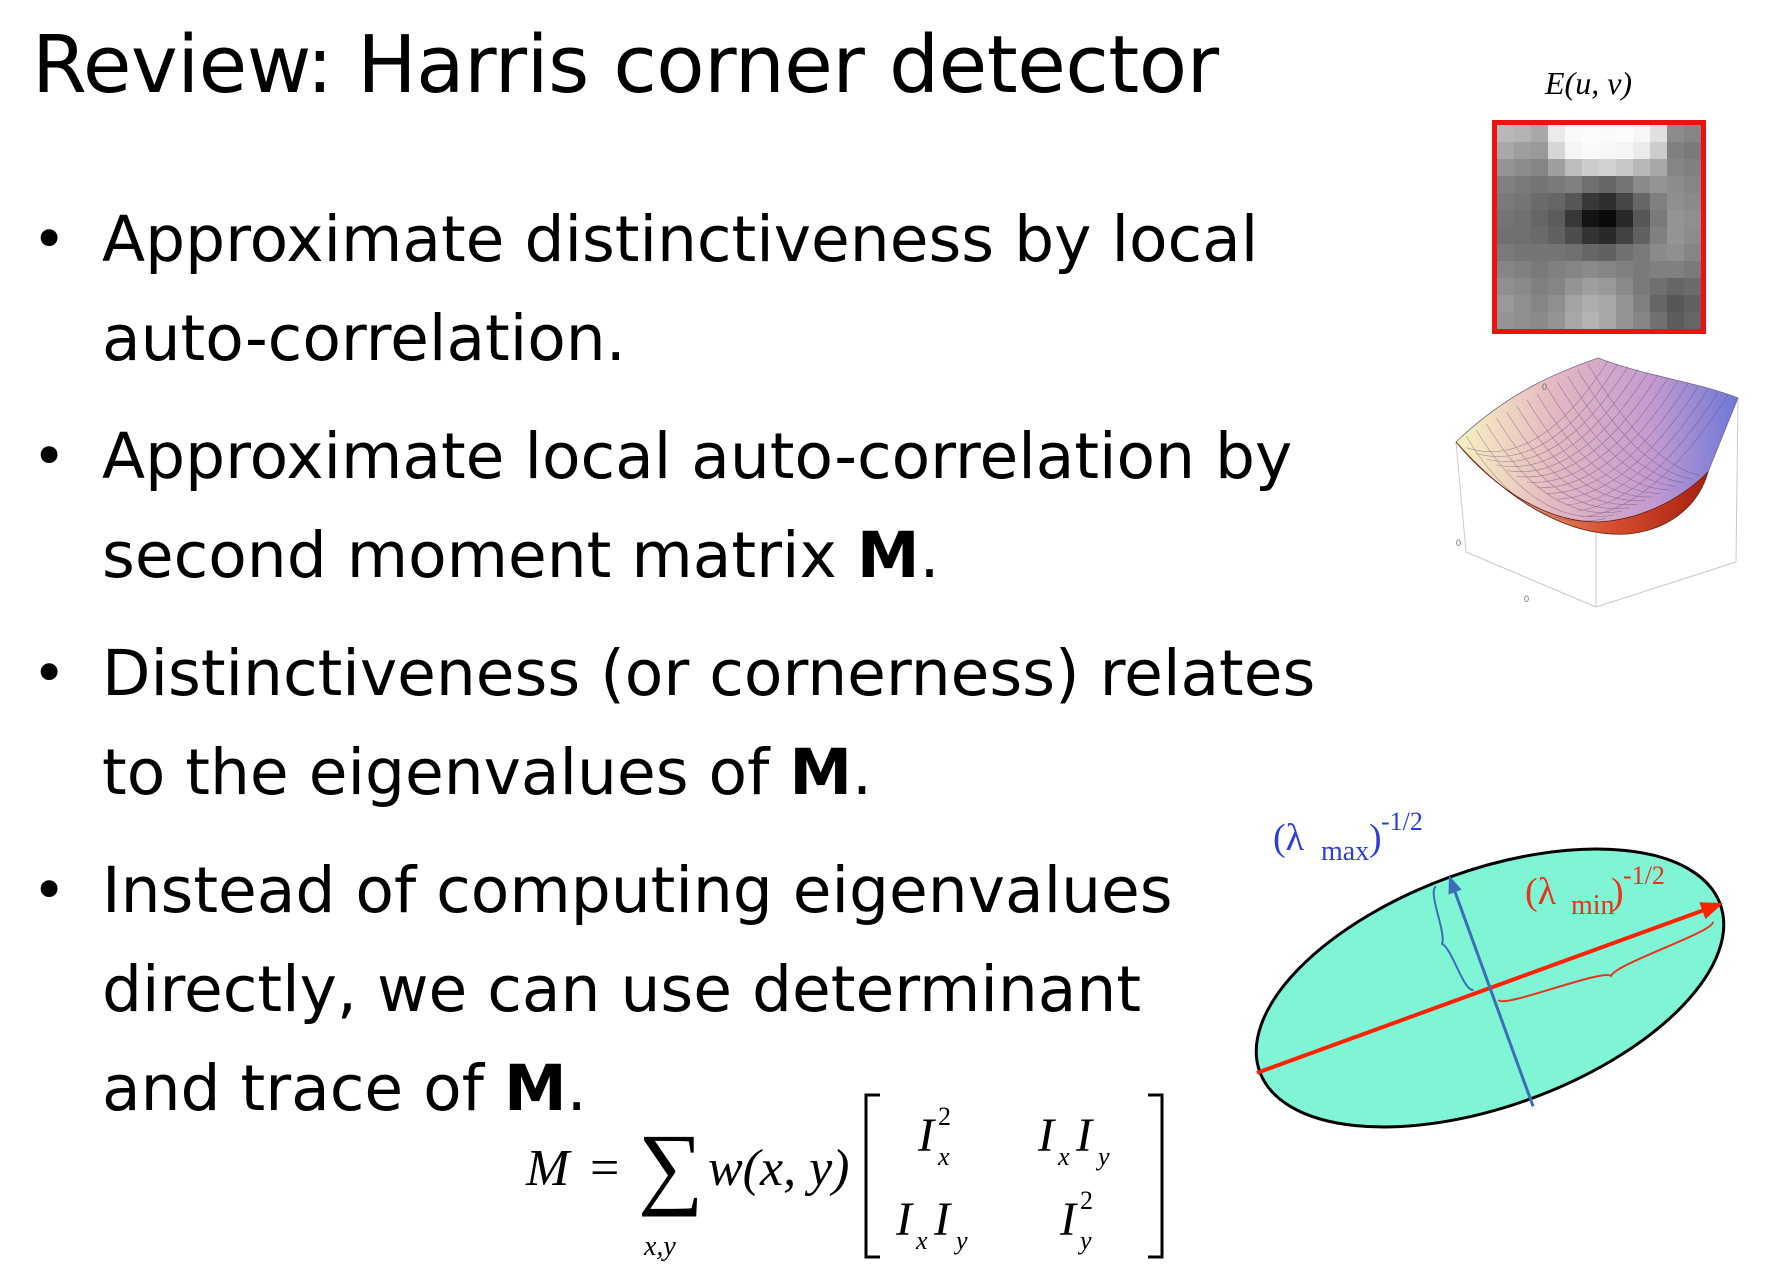 The height and width of the screenshot is (1287, 1778). What do you see at coordinates (904, 1219) in the screenshot?
I see `svg-text: I` at bounding box center [904, 1219].